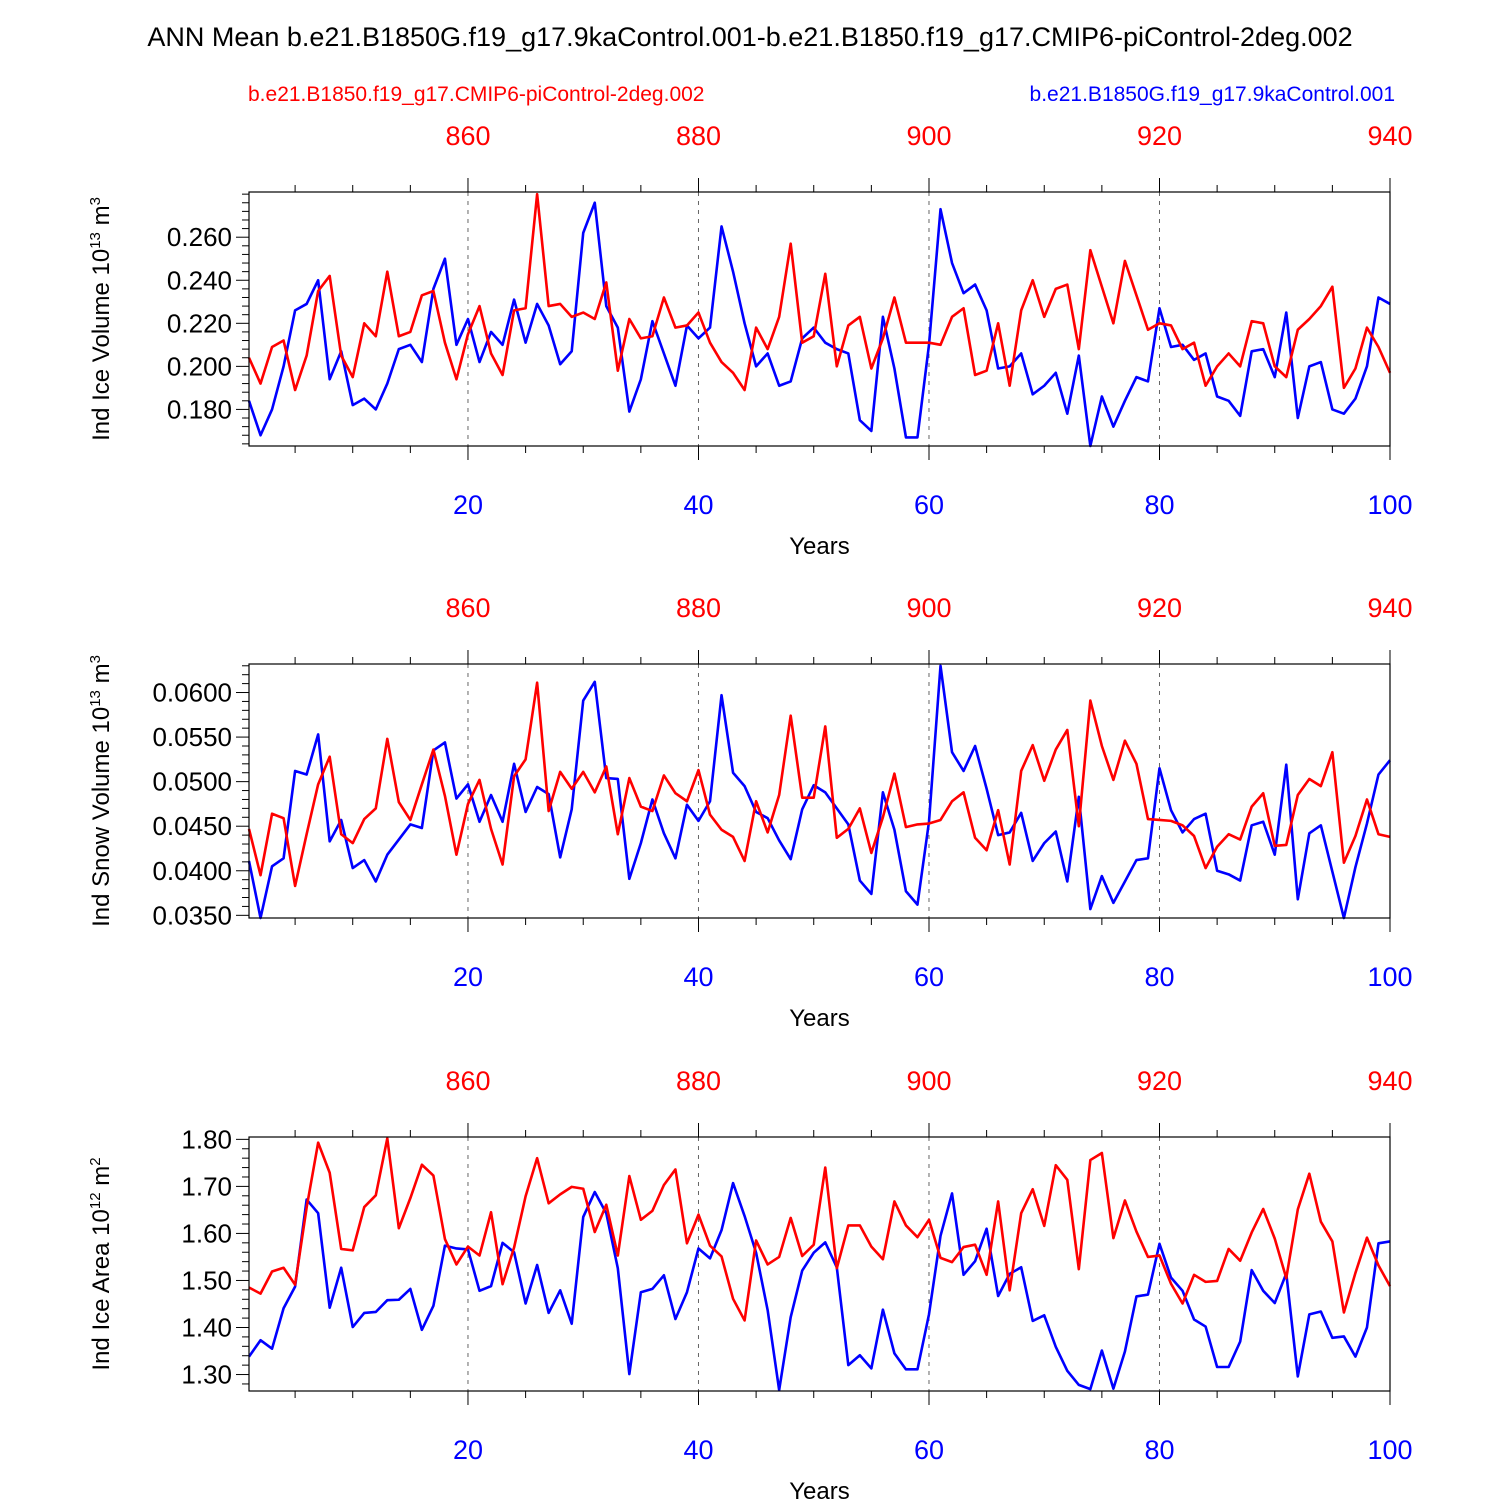  What do you see at coordinates (192, 693) in the screenshot?
I see `y-tick-label: 0.0600` at bounding box center [192, 693].